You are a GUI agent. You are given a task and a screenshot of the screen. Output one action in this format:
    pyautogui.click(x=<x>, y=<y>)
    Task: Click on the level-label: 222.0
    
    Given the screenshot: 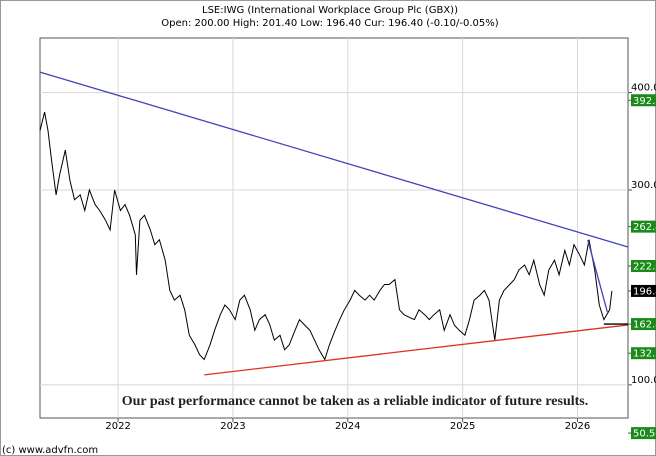 What is the action you would take?
    pyautogui.click(x=644, y=267)
    